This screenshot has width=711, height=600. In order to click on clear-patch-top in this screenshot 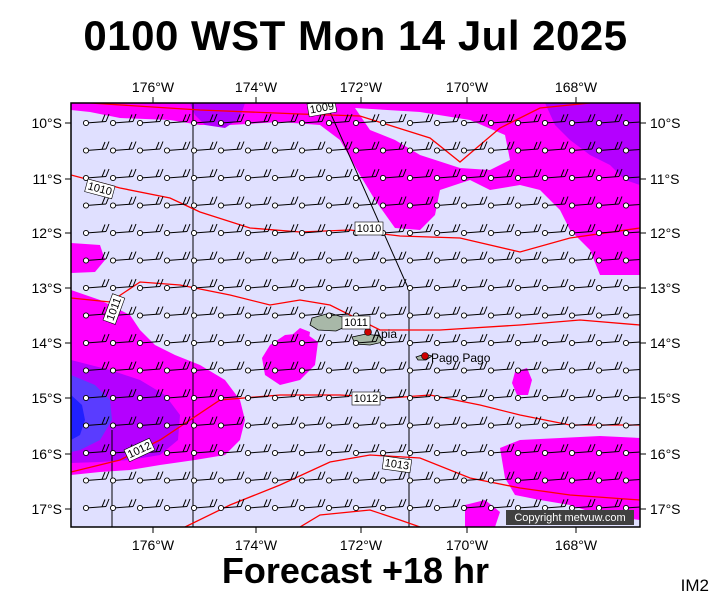, I will do `click(432, 139)`.